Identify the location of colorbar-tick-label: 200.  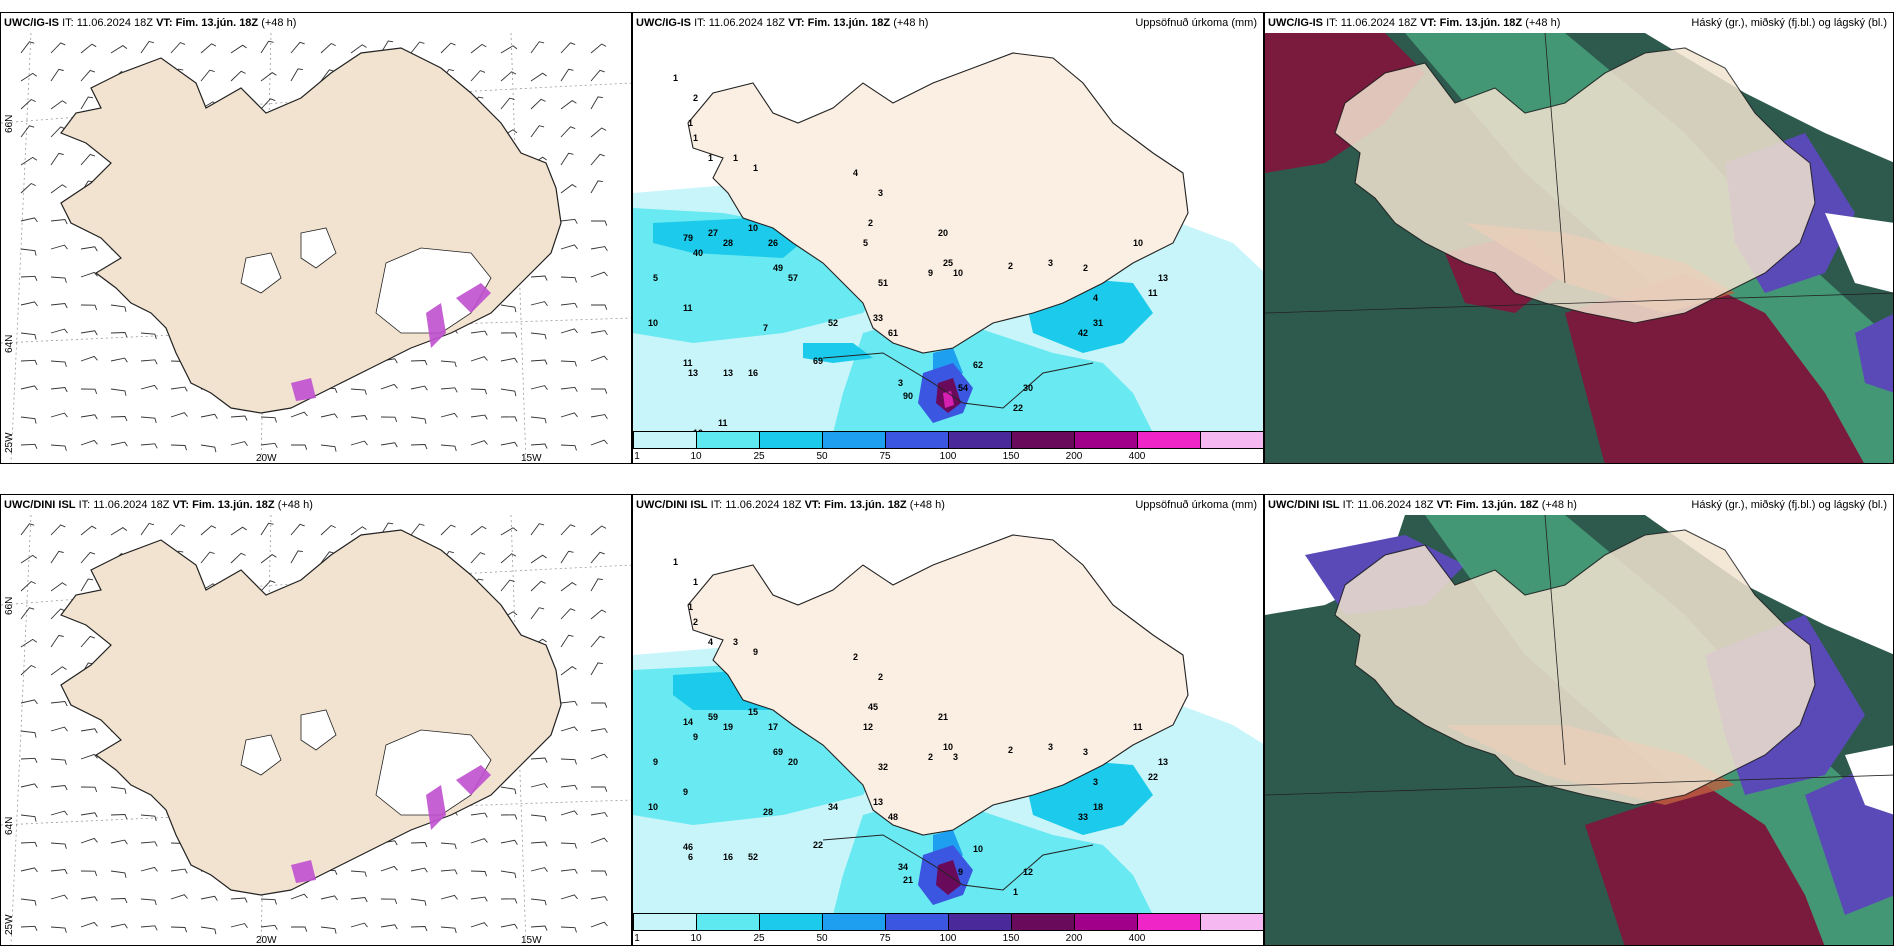
(1074, 456).